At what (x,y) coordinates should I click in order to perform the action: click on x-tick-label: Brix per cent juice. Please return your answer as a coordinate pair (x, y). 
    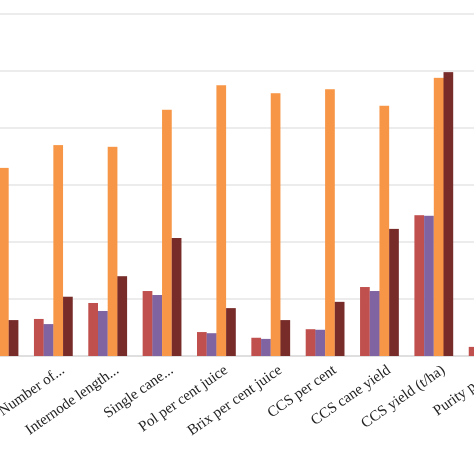
    Looking at the image, I should click on (235, 400).